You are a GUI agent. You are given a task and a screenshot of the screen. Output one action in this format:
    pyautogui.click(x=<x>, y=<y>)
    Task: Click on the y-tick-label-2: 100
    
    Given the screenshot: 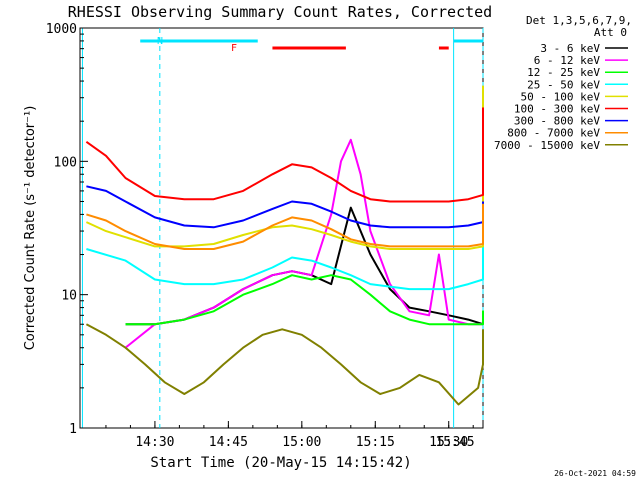 What is the action you would take?
    pyautogui.click(x=65, y=162)
    